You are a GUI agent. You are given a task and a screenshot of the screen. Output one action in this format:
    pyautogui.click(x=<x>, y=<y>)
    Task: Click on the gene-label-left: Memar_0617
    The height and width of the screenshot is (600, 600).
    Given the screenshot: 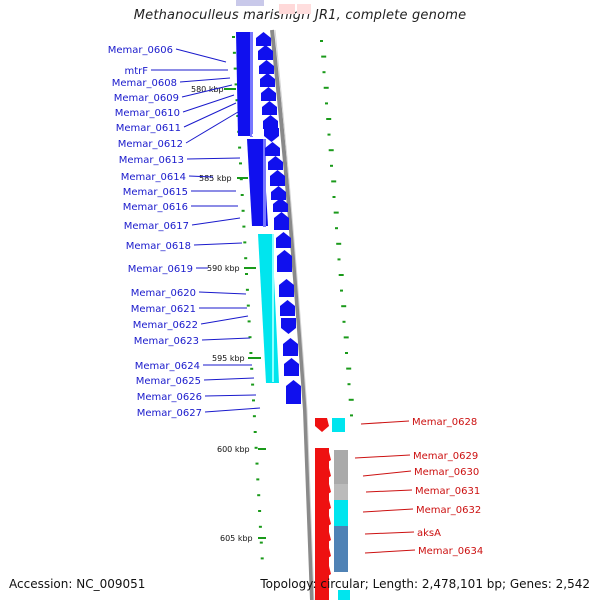 What is the action you would take?
    pyautogui.click(x=156, y=226)
    